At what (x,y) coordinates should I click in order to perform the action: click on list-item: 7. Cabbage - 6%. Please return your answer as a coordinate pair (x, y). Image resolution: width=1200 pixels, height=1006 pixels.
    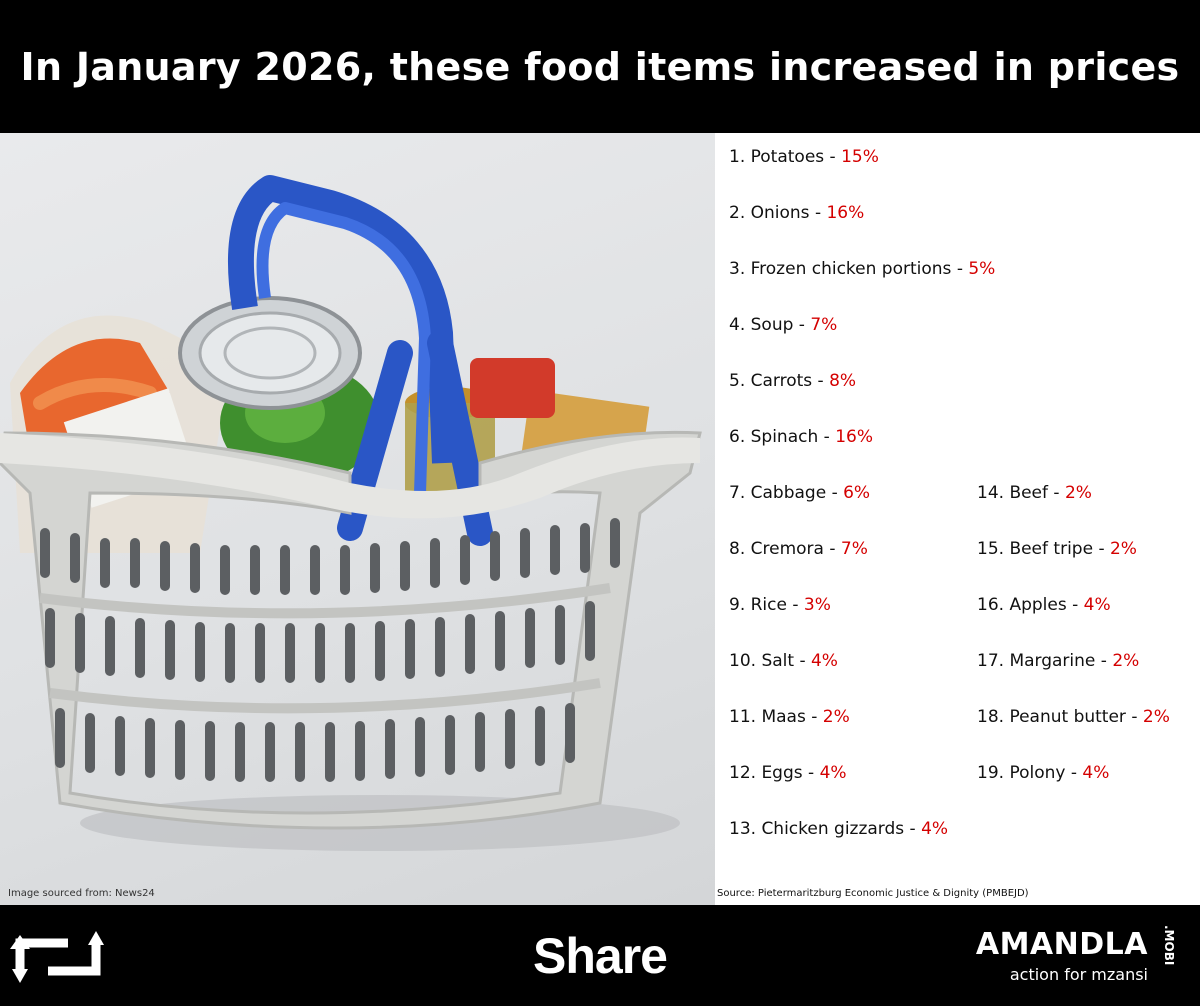
    Looking at the image, I should click on (799, 493).